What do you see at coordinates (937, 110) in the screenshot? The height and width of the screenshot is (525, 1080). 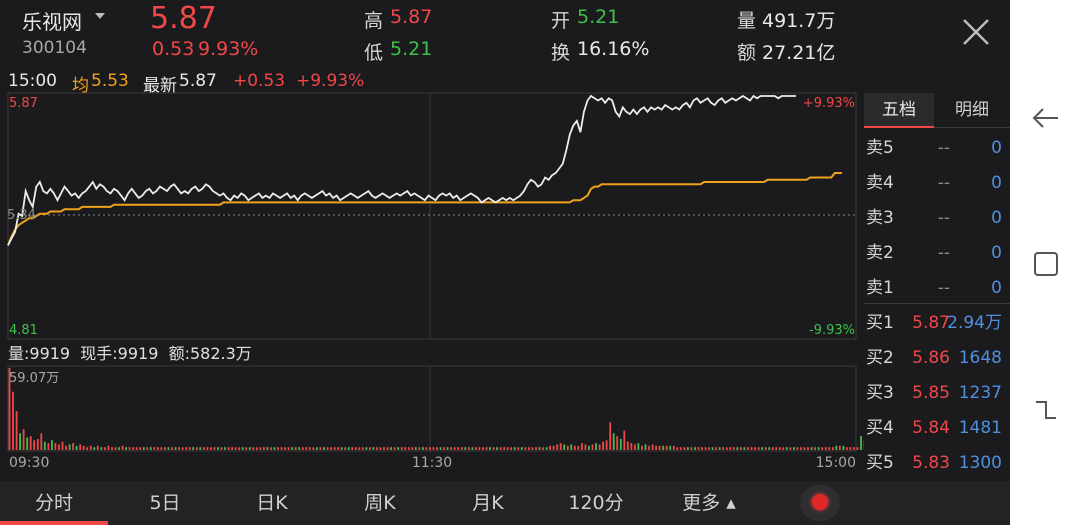 I see `order-book-tabs: 五档 明细` at bounding box center [937, 110].